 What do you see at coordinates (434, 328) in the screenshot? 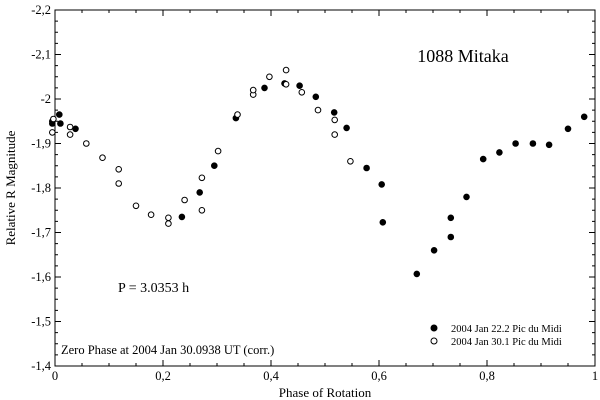
I see `legend-marker-filled` at bounding box center [434, 328].